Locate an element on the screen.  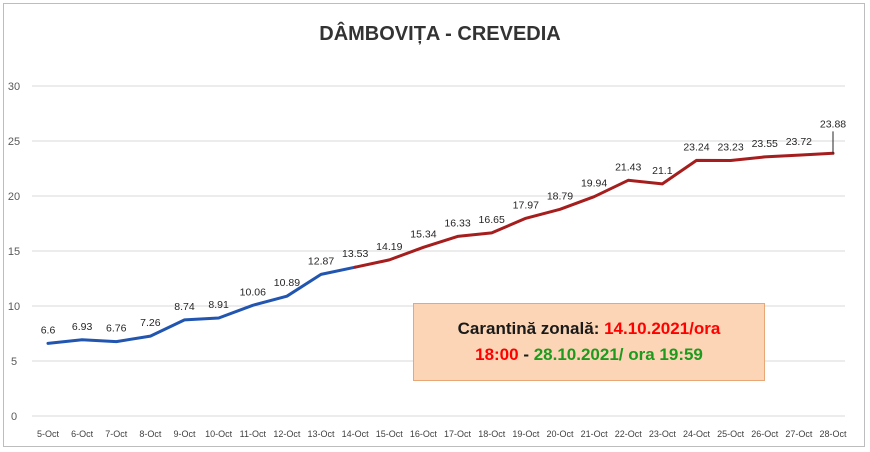
data-label: 23.88 is located at coordinates (833, 124).